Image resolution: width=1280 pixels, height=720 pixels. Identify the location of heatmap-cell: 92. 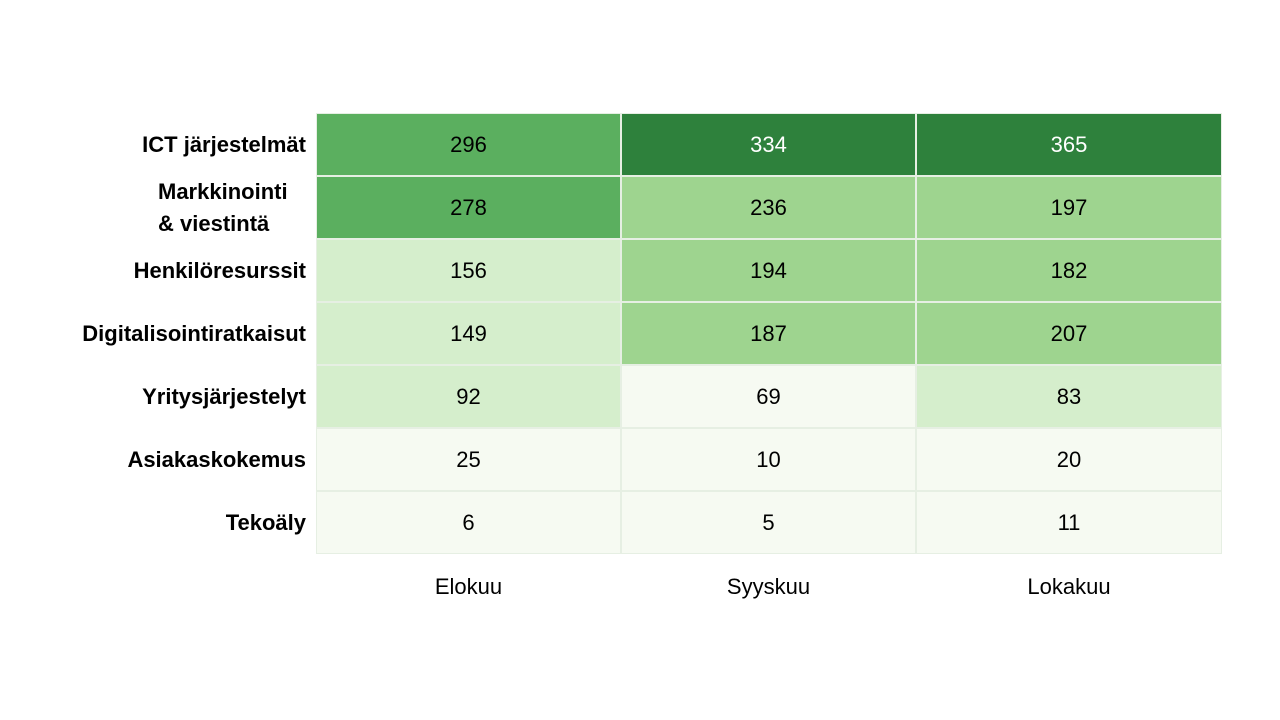
(468, 396).